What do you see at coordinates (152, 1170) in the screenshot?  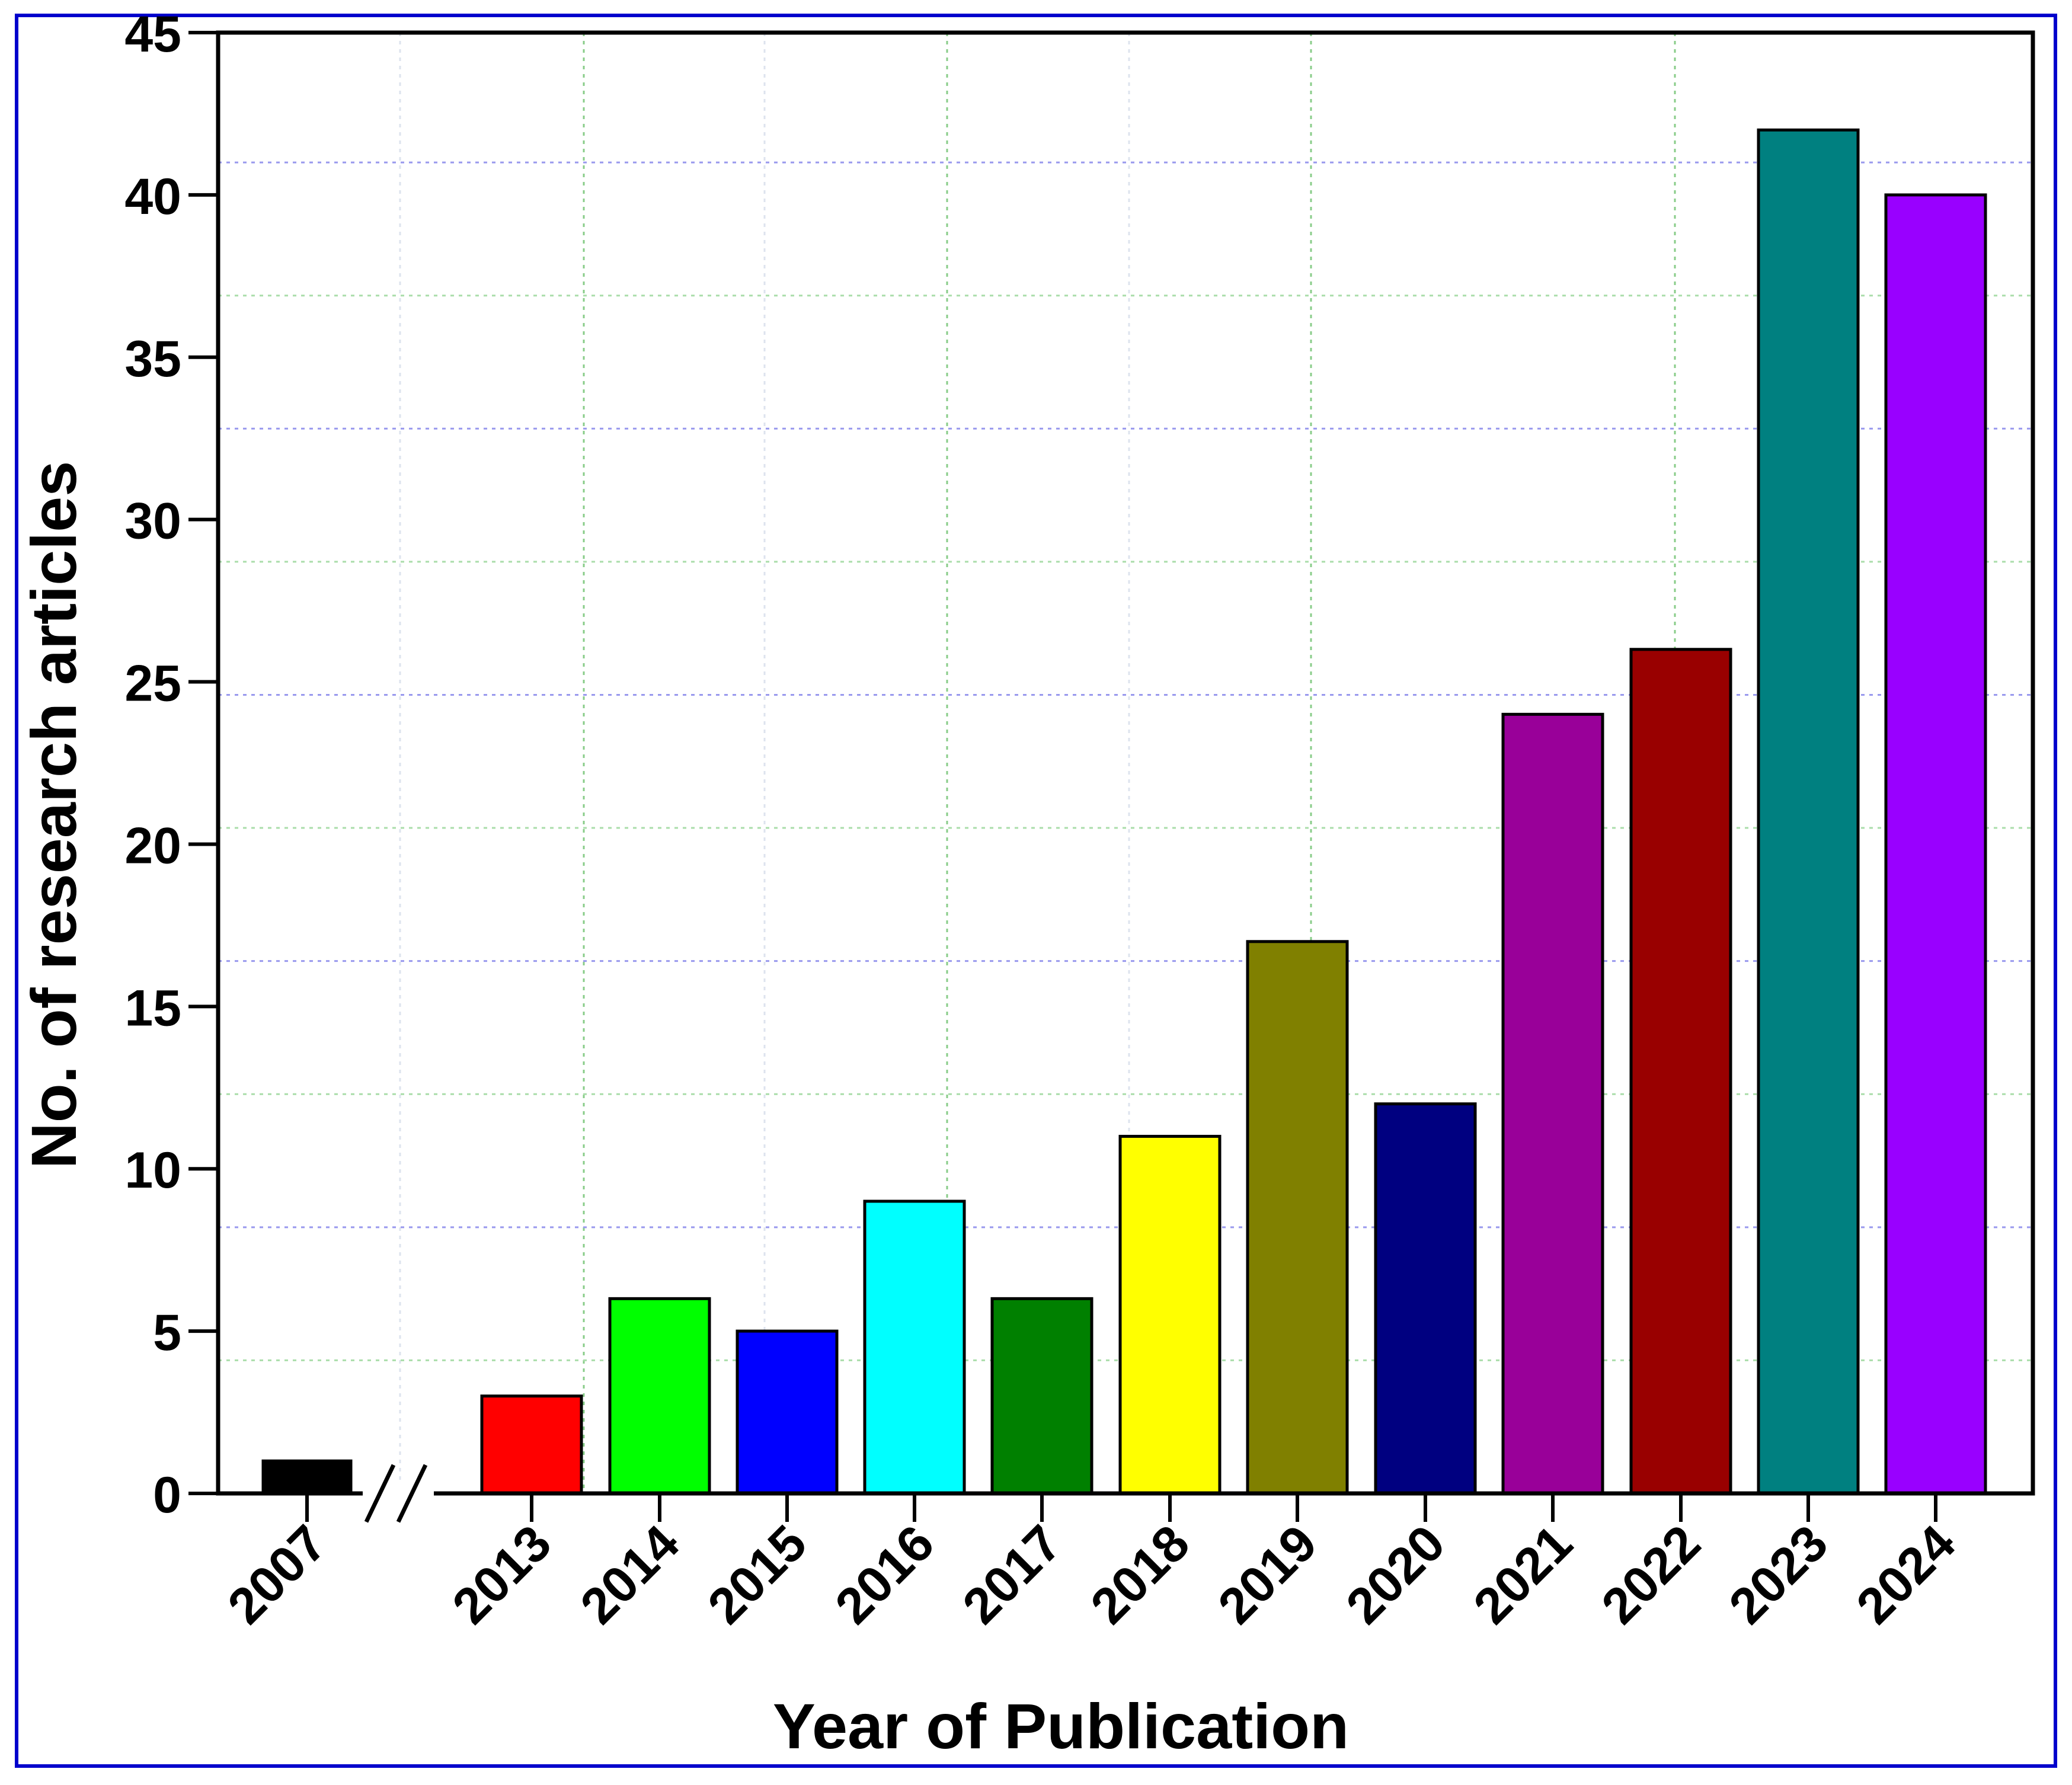 I see `y-tick-label: 10` at bounding box center [152, 1170].